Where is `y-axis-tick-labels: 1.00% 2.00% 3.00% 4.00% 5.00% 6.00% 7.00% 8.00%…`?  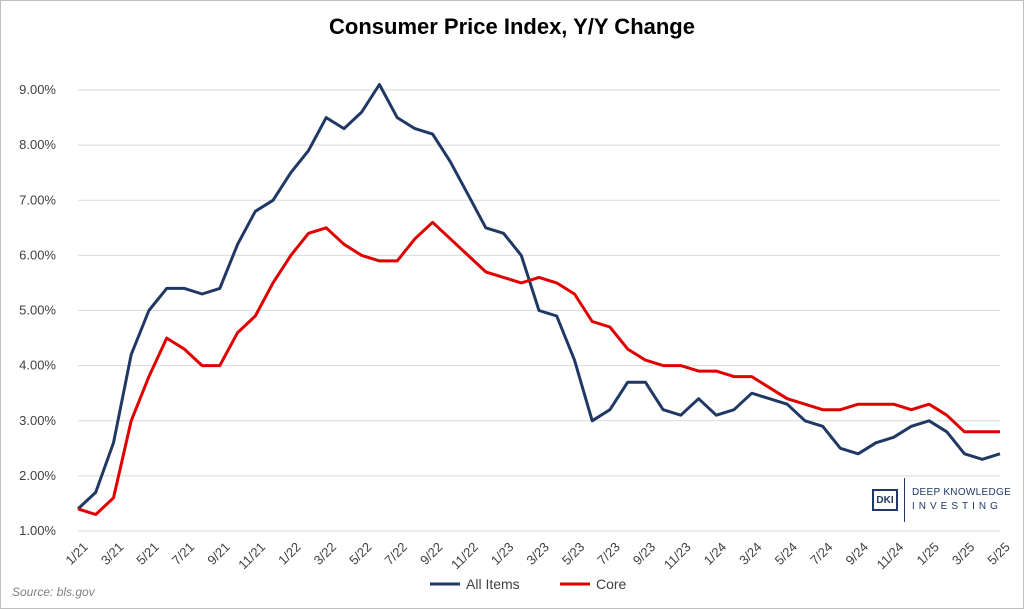
y-axis-tick-labels: 1.00% 2.00% 3.00% 4.00% 5.00% 6.00% 7.00% 8.00%… is located at coordinates (37, 310).